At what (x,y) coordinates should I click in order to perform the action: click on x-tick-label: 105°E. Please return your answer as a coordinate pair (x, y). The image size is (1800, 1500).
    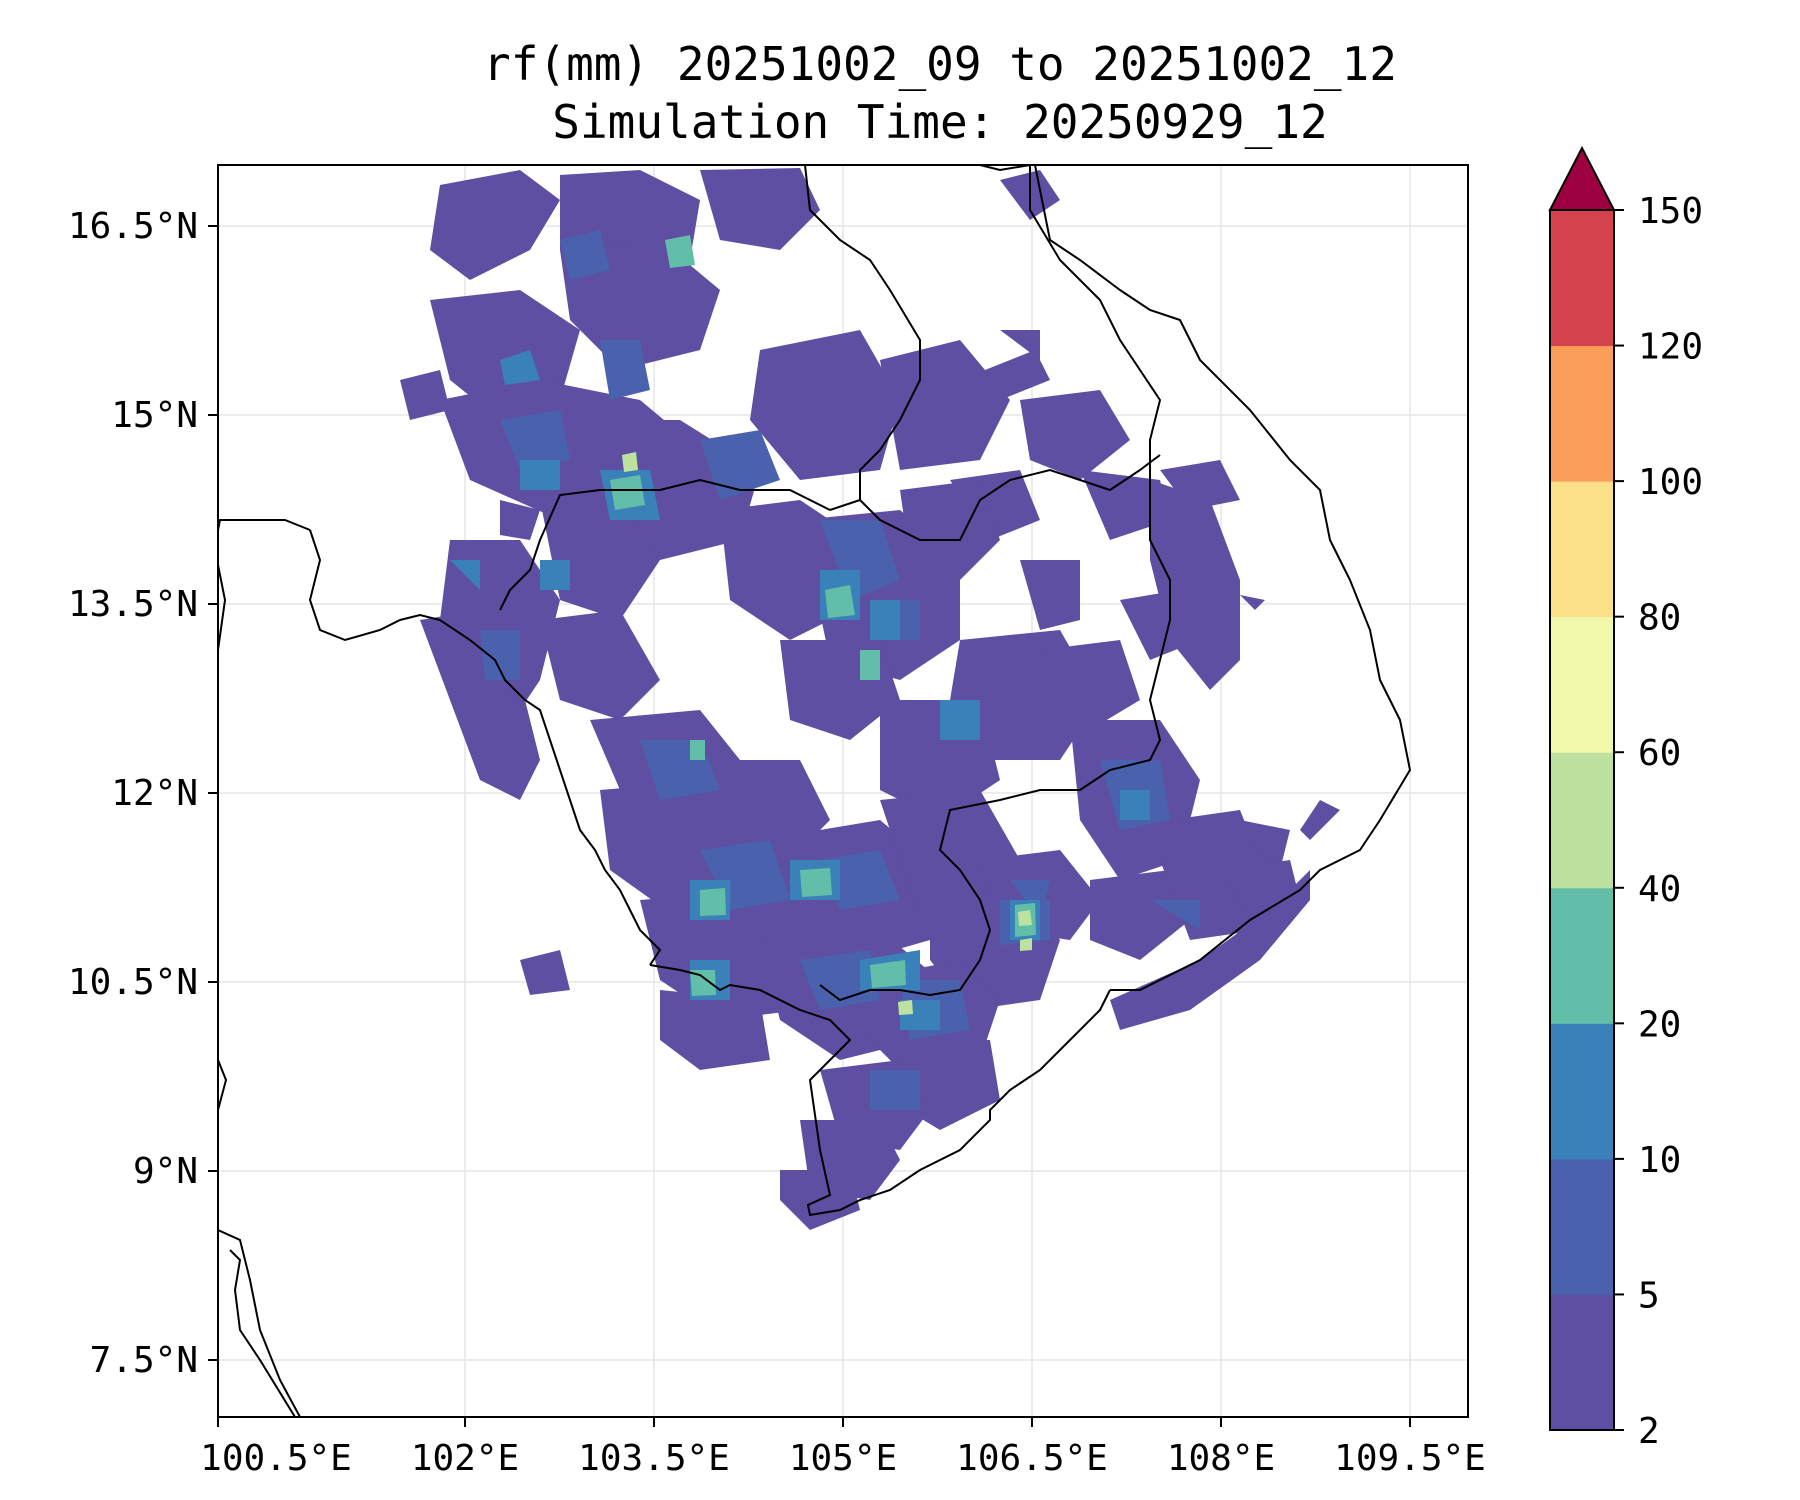
    Looking at the image, I should click on (843, 1458).